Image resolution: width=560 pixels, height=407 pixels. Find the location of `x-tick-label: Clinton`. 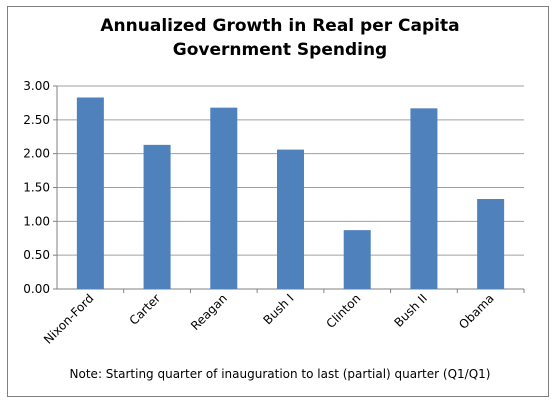

x-tick-label: Clinton is located at coordinates (344, 311).